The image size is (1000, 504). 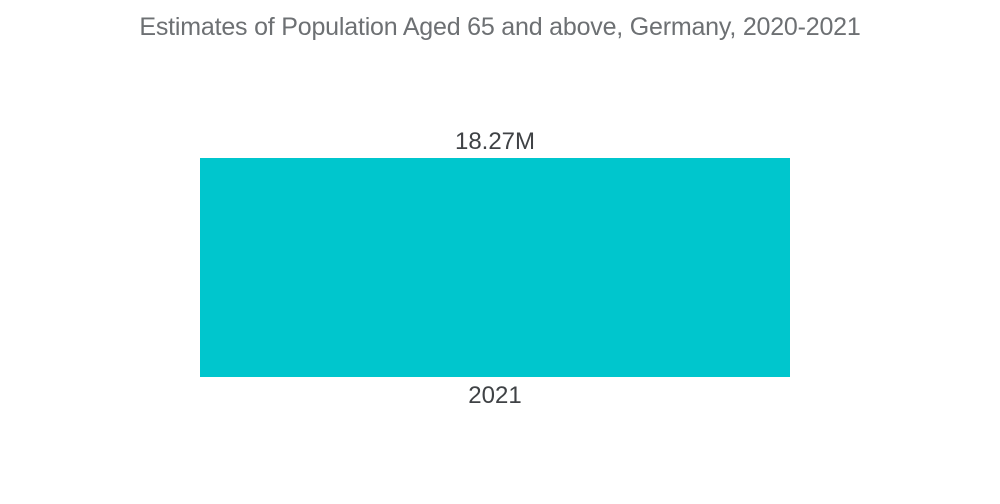 I want to click on bar-value-label: 18.27M, so click(x=495, y=141).